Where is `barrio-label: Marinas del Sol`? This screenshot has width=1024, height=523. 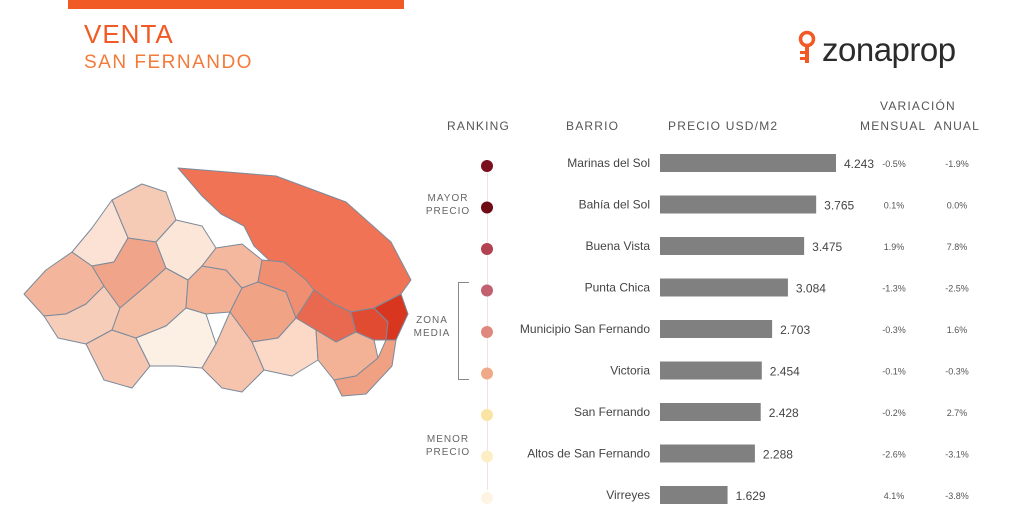
barrio-label: Marinas del Sol is located at coordinates (608, 163).